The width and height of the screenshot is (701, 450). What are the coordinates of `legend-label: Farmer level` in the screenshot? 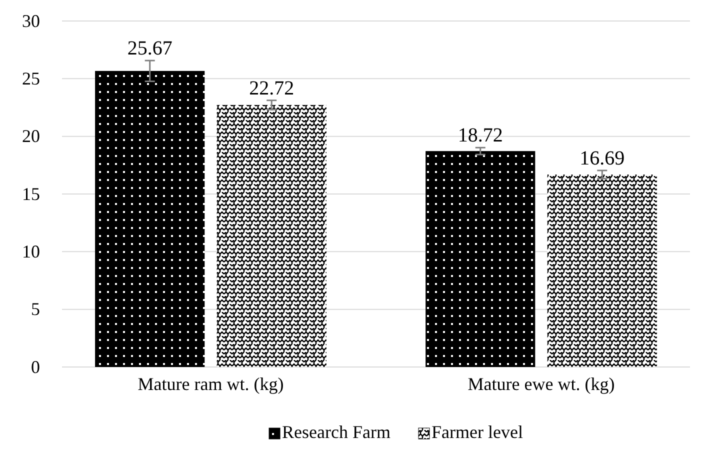 It's located at (477, 432).